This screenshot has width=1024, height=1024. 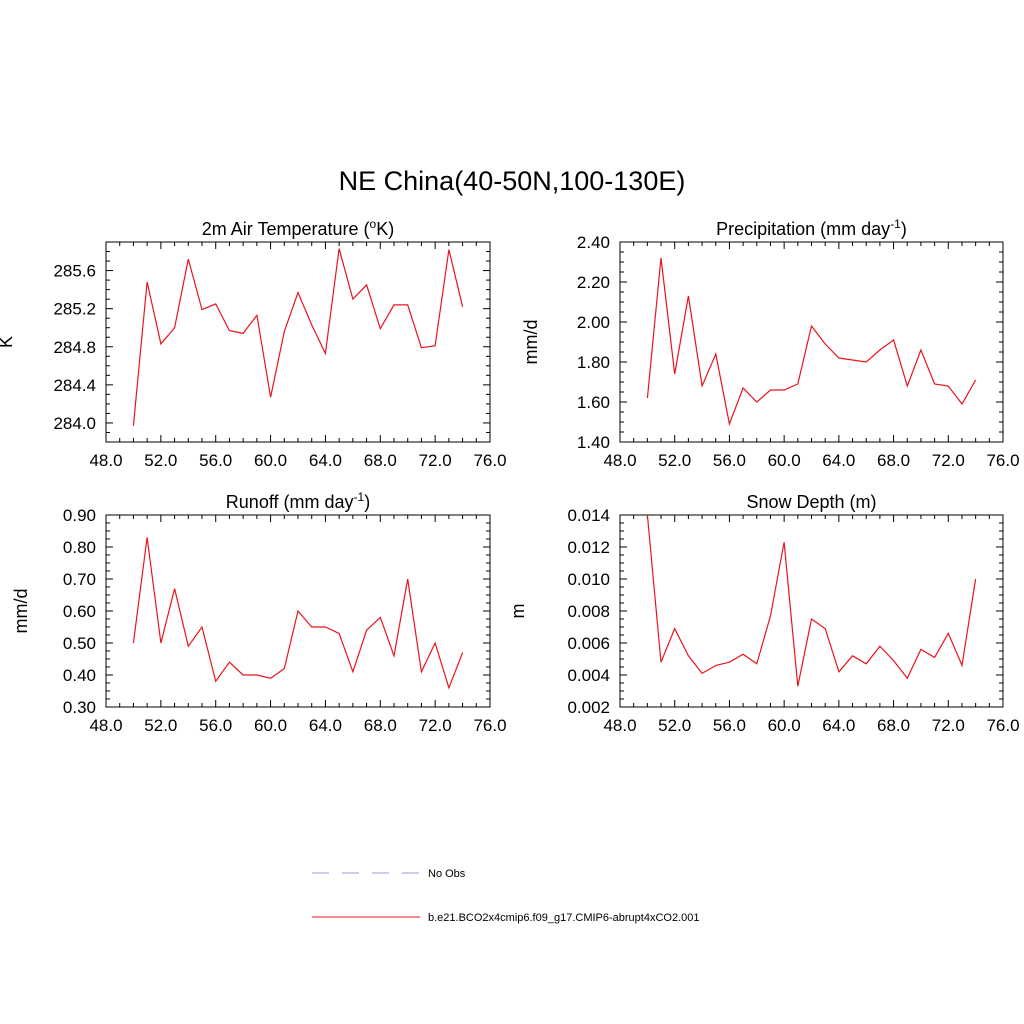 What do you see at coordinates (593, 362) in the screenshot?
I see `y-tick-label: 1.80` at bounding box center [593, 362].